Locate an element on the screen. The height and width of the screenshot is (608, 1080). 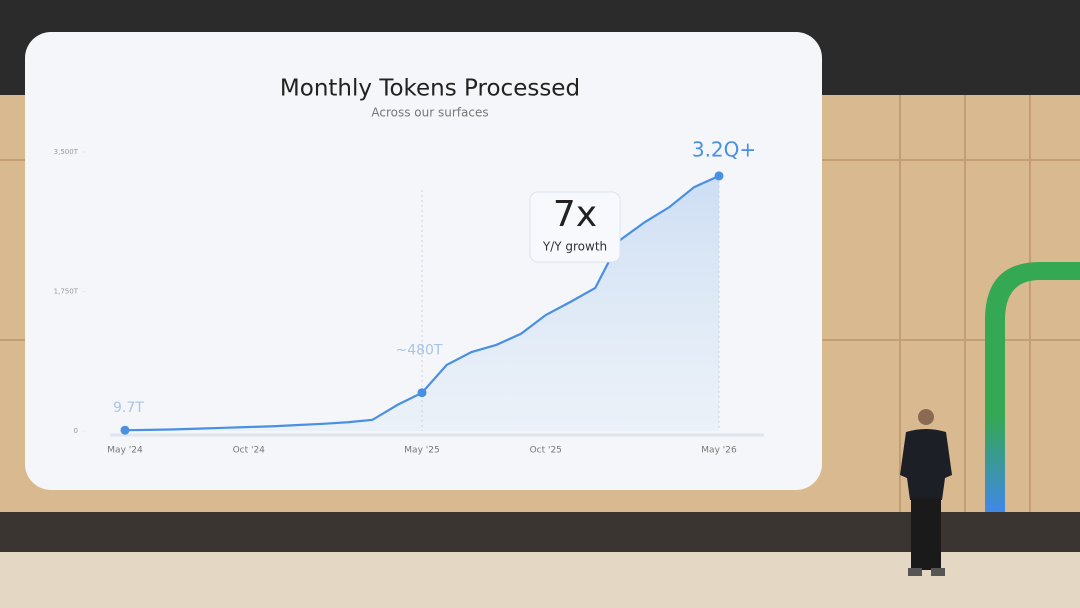
y-tick-label: 3,500T is located at coordinates (66, 152).